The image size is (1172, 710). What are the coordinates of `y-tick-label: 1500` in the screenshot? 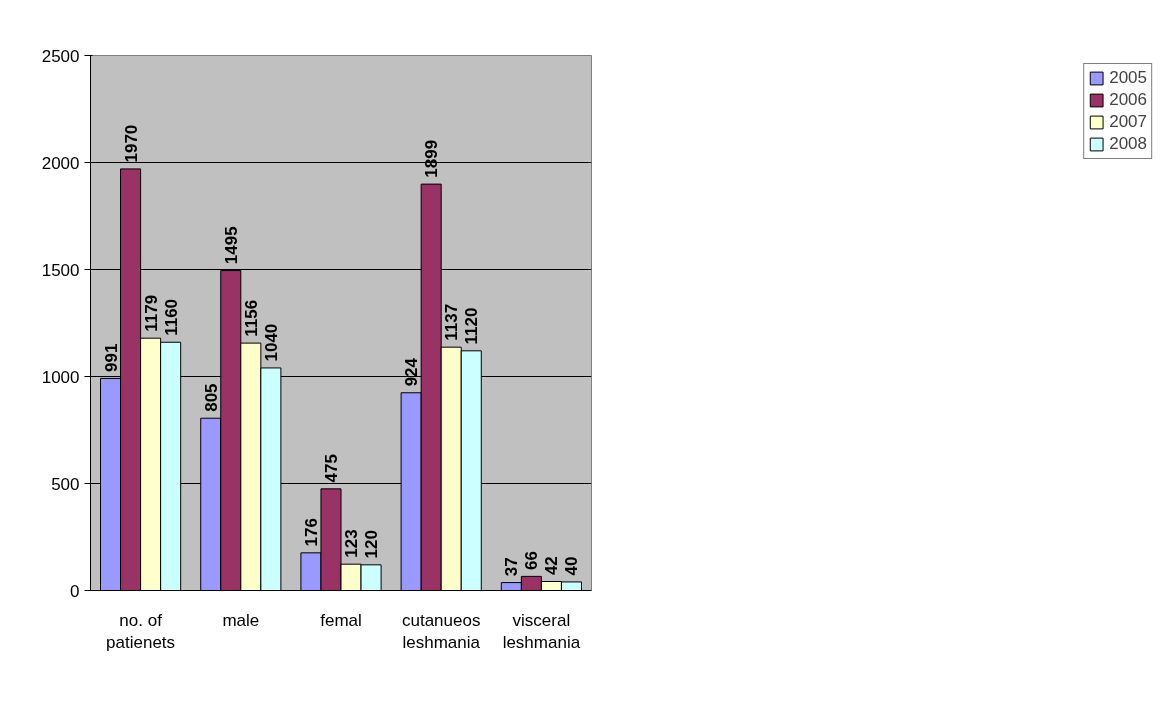 It's located at (60, 270).